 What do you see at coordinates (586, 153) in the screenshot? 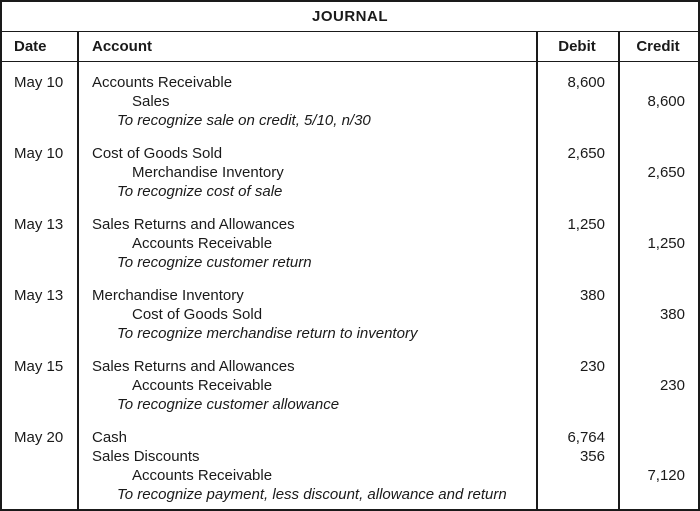
I see `entry-debit-amount: 2,650` at bounding box center [586, 153].